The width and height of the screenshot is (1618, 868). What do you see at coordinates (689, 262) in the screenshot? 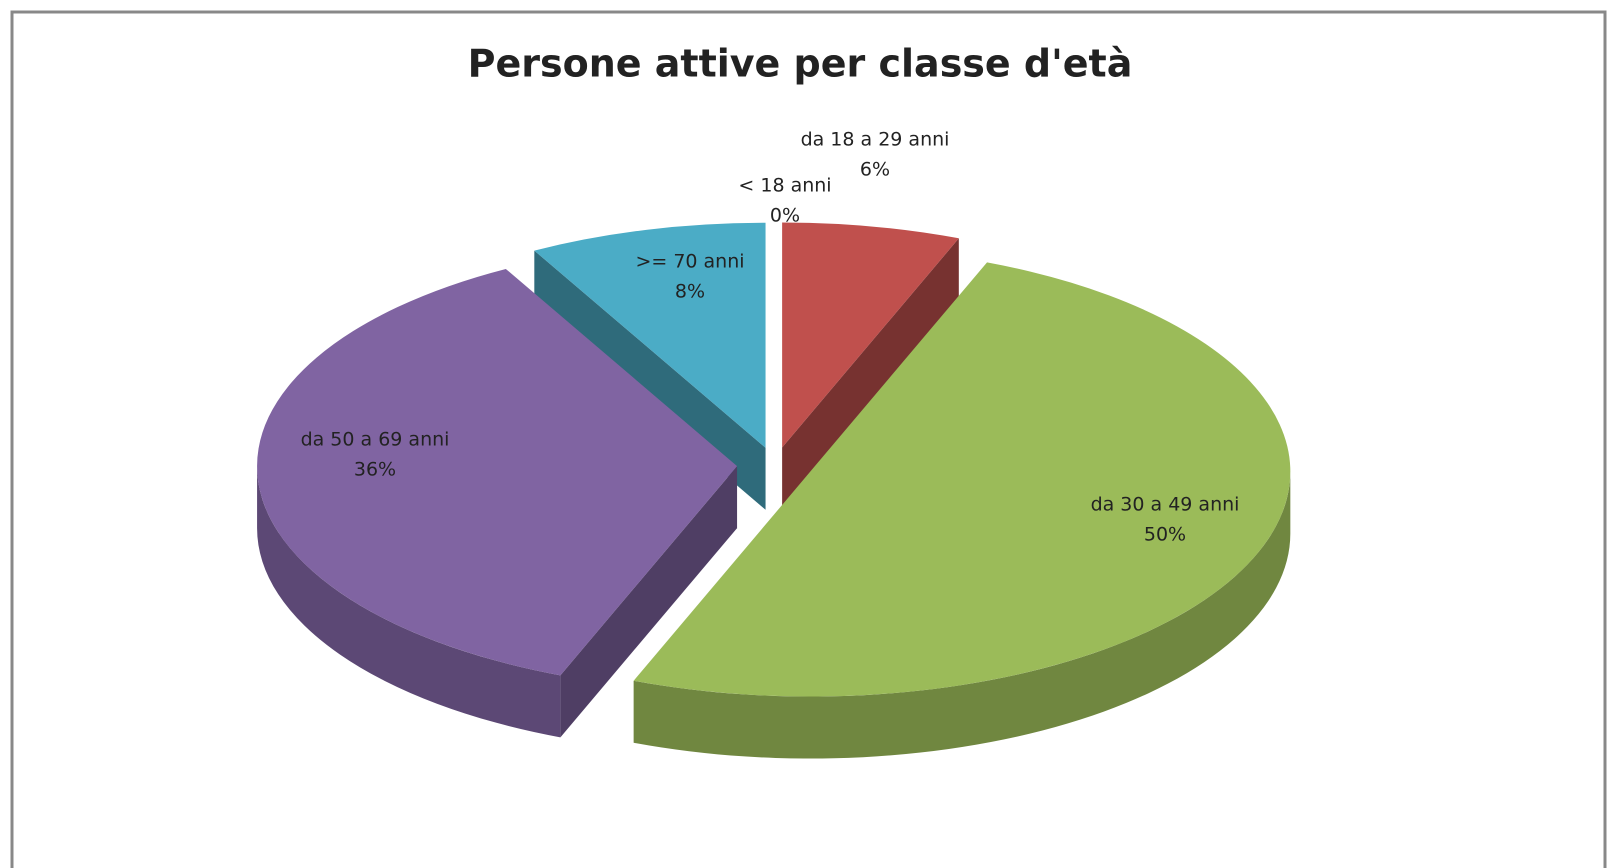
I see `data-label-category: >= 70 anni` at bounding box center [689, 262].